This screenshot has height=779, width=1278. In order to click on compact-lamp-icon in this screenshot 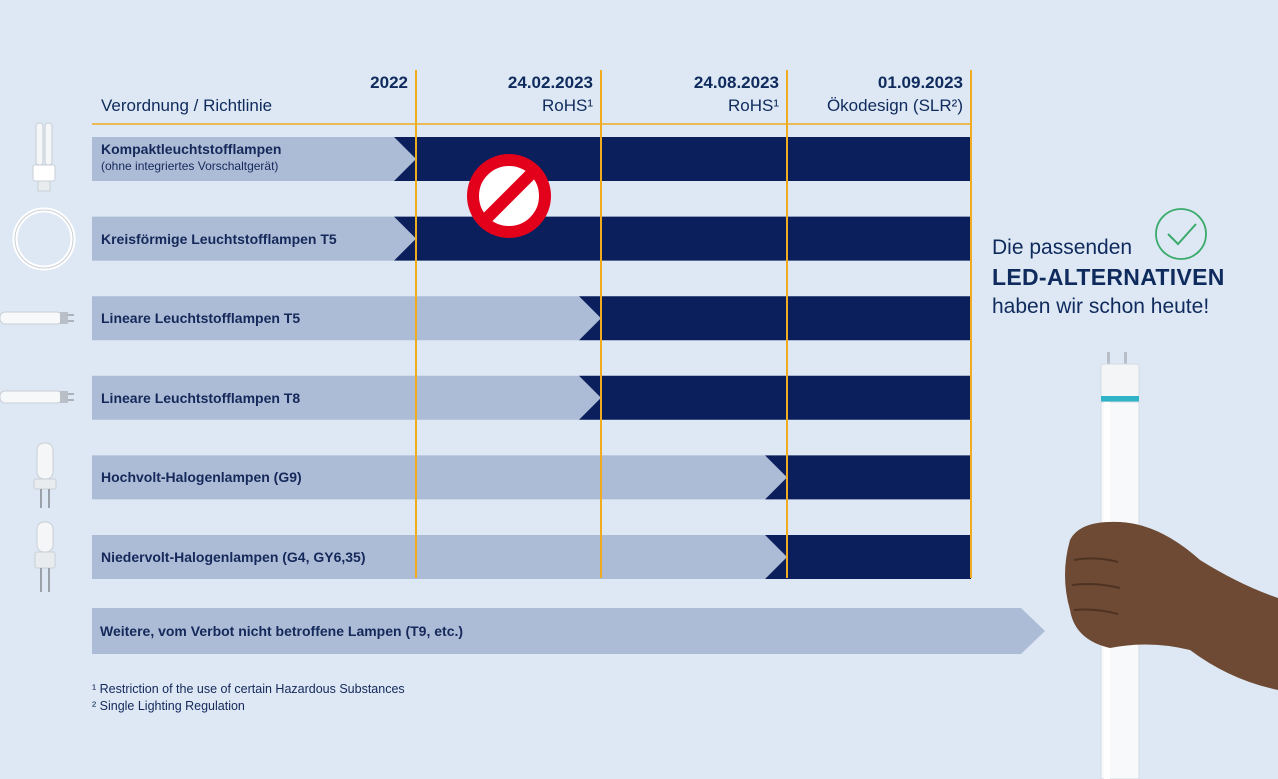, I will do `click(44, 157)`.